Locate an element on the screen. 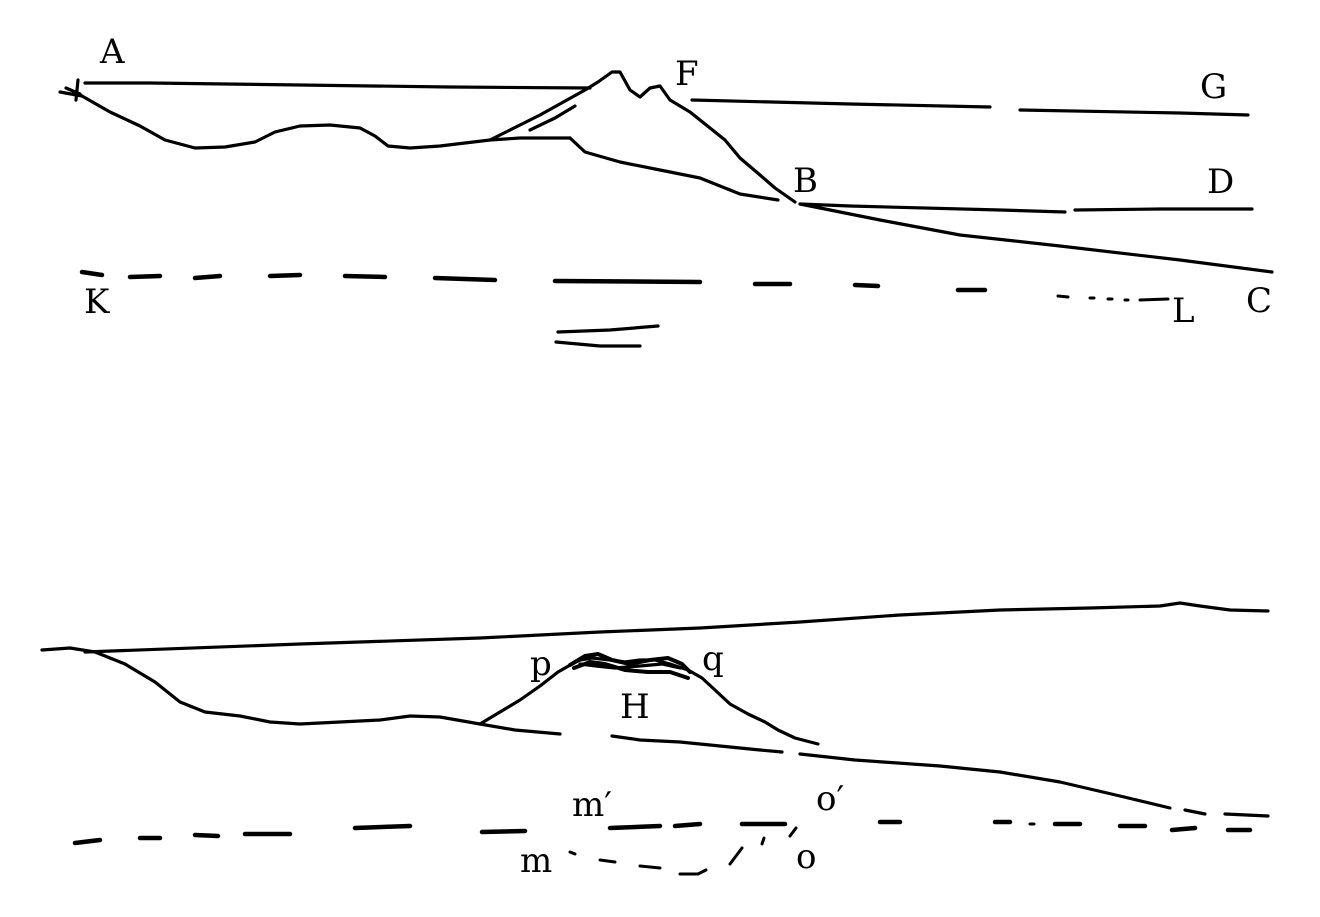  label-k: K is located at coordinates (97, 302).